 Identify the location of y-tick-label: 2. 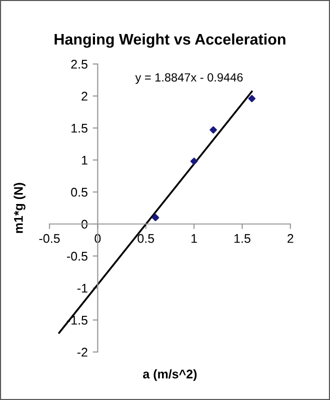
(85, 96).